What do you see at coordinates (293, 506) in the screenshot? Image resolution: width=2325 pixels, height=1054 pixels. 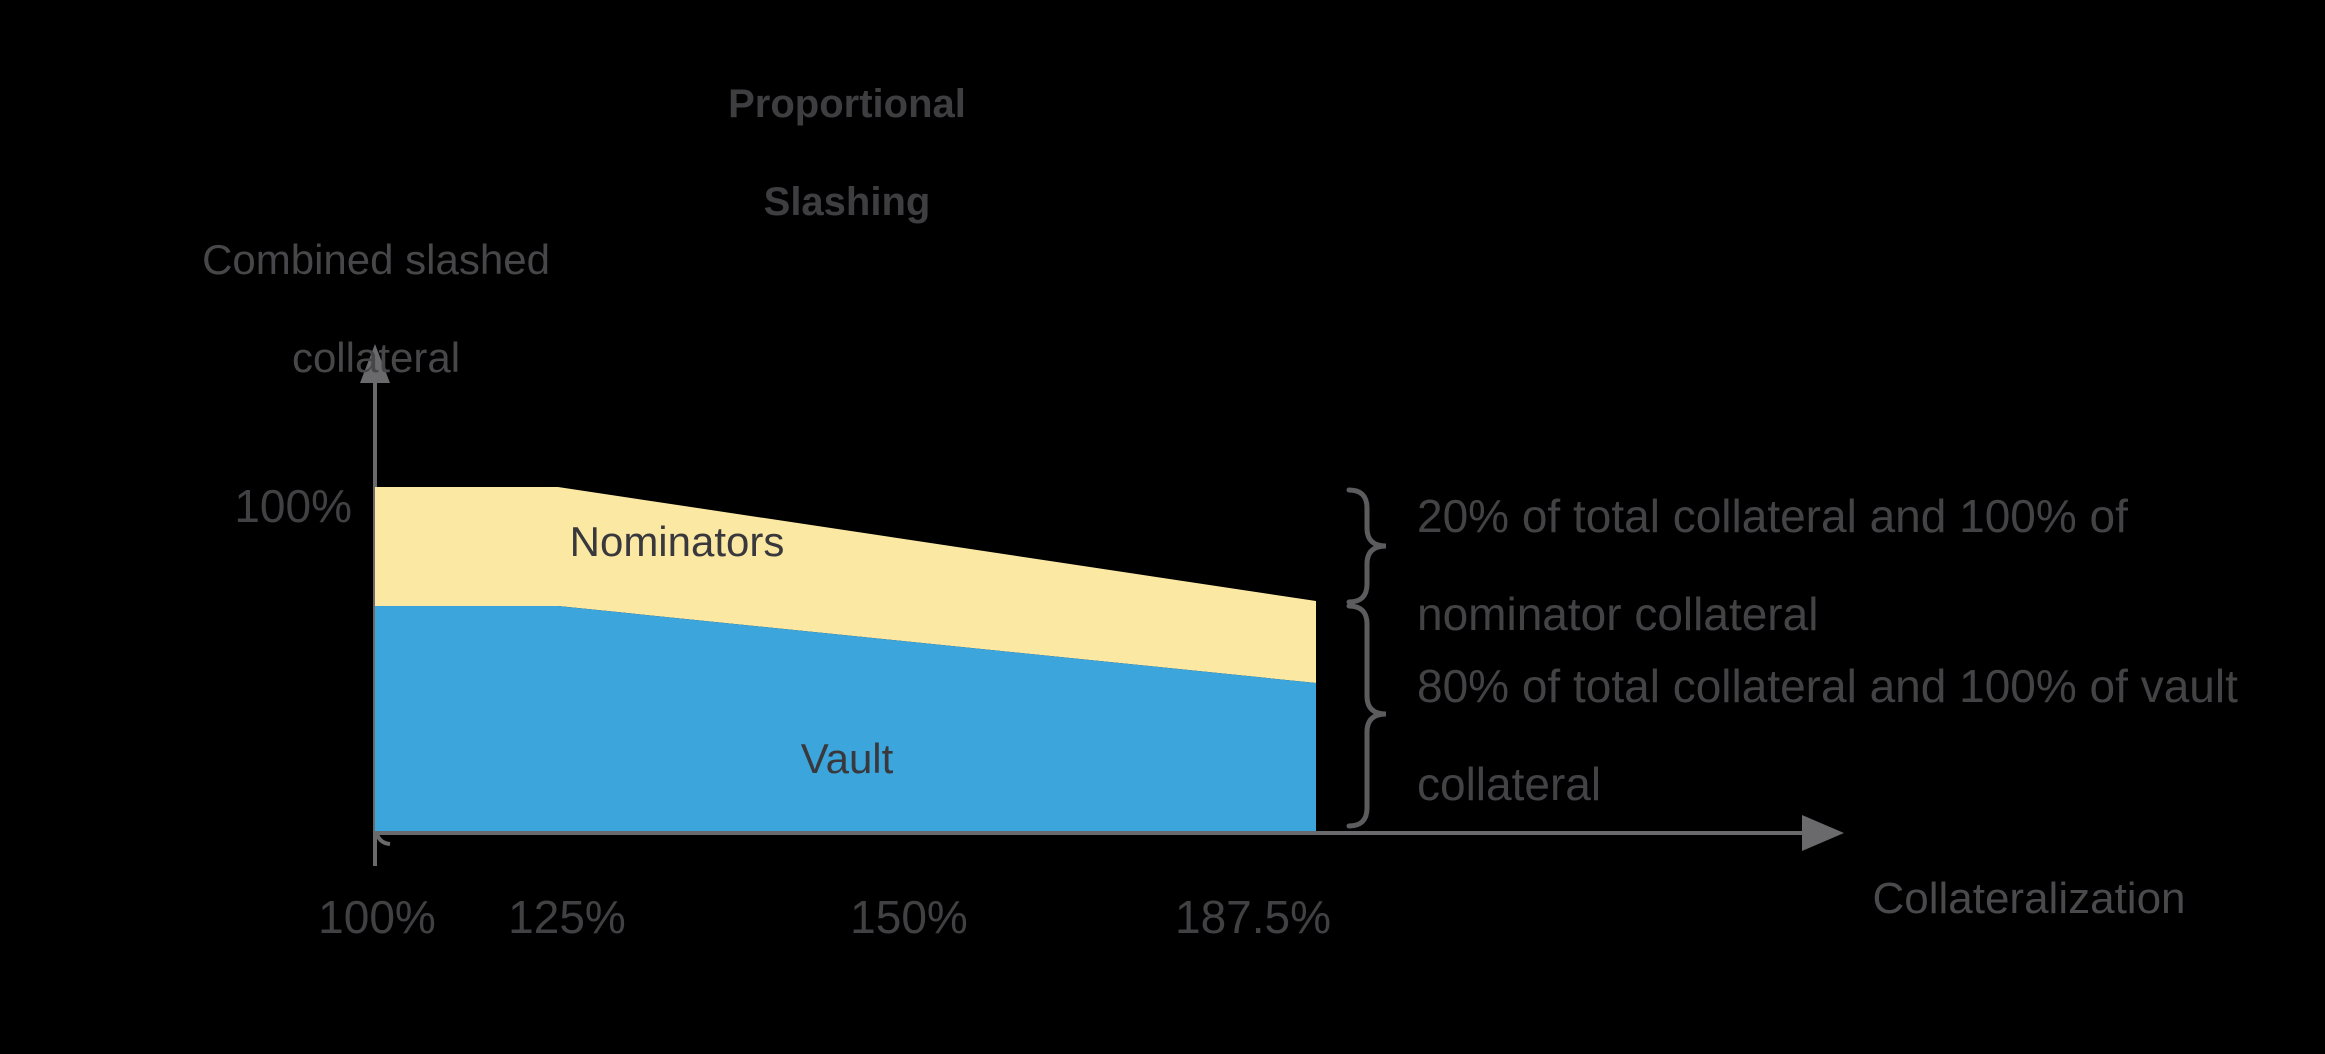 I see `y-tick-100: 100%` at bounding box center [293, 506].